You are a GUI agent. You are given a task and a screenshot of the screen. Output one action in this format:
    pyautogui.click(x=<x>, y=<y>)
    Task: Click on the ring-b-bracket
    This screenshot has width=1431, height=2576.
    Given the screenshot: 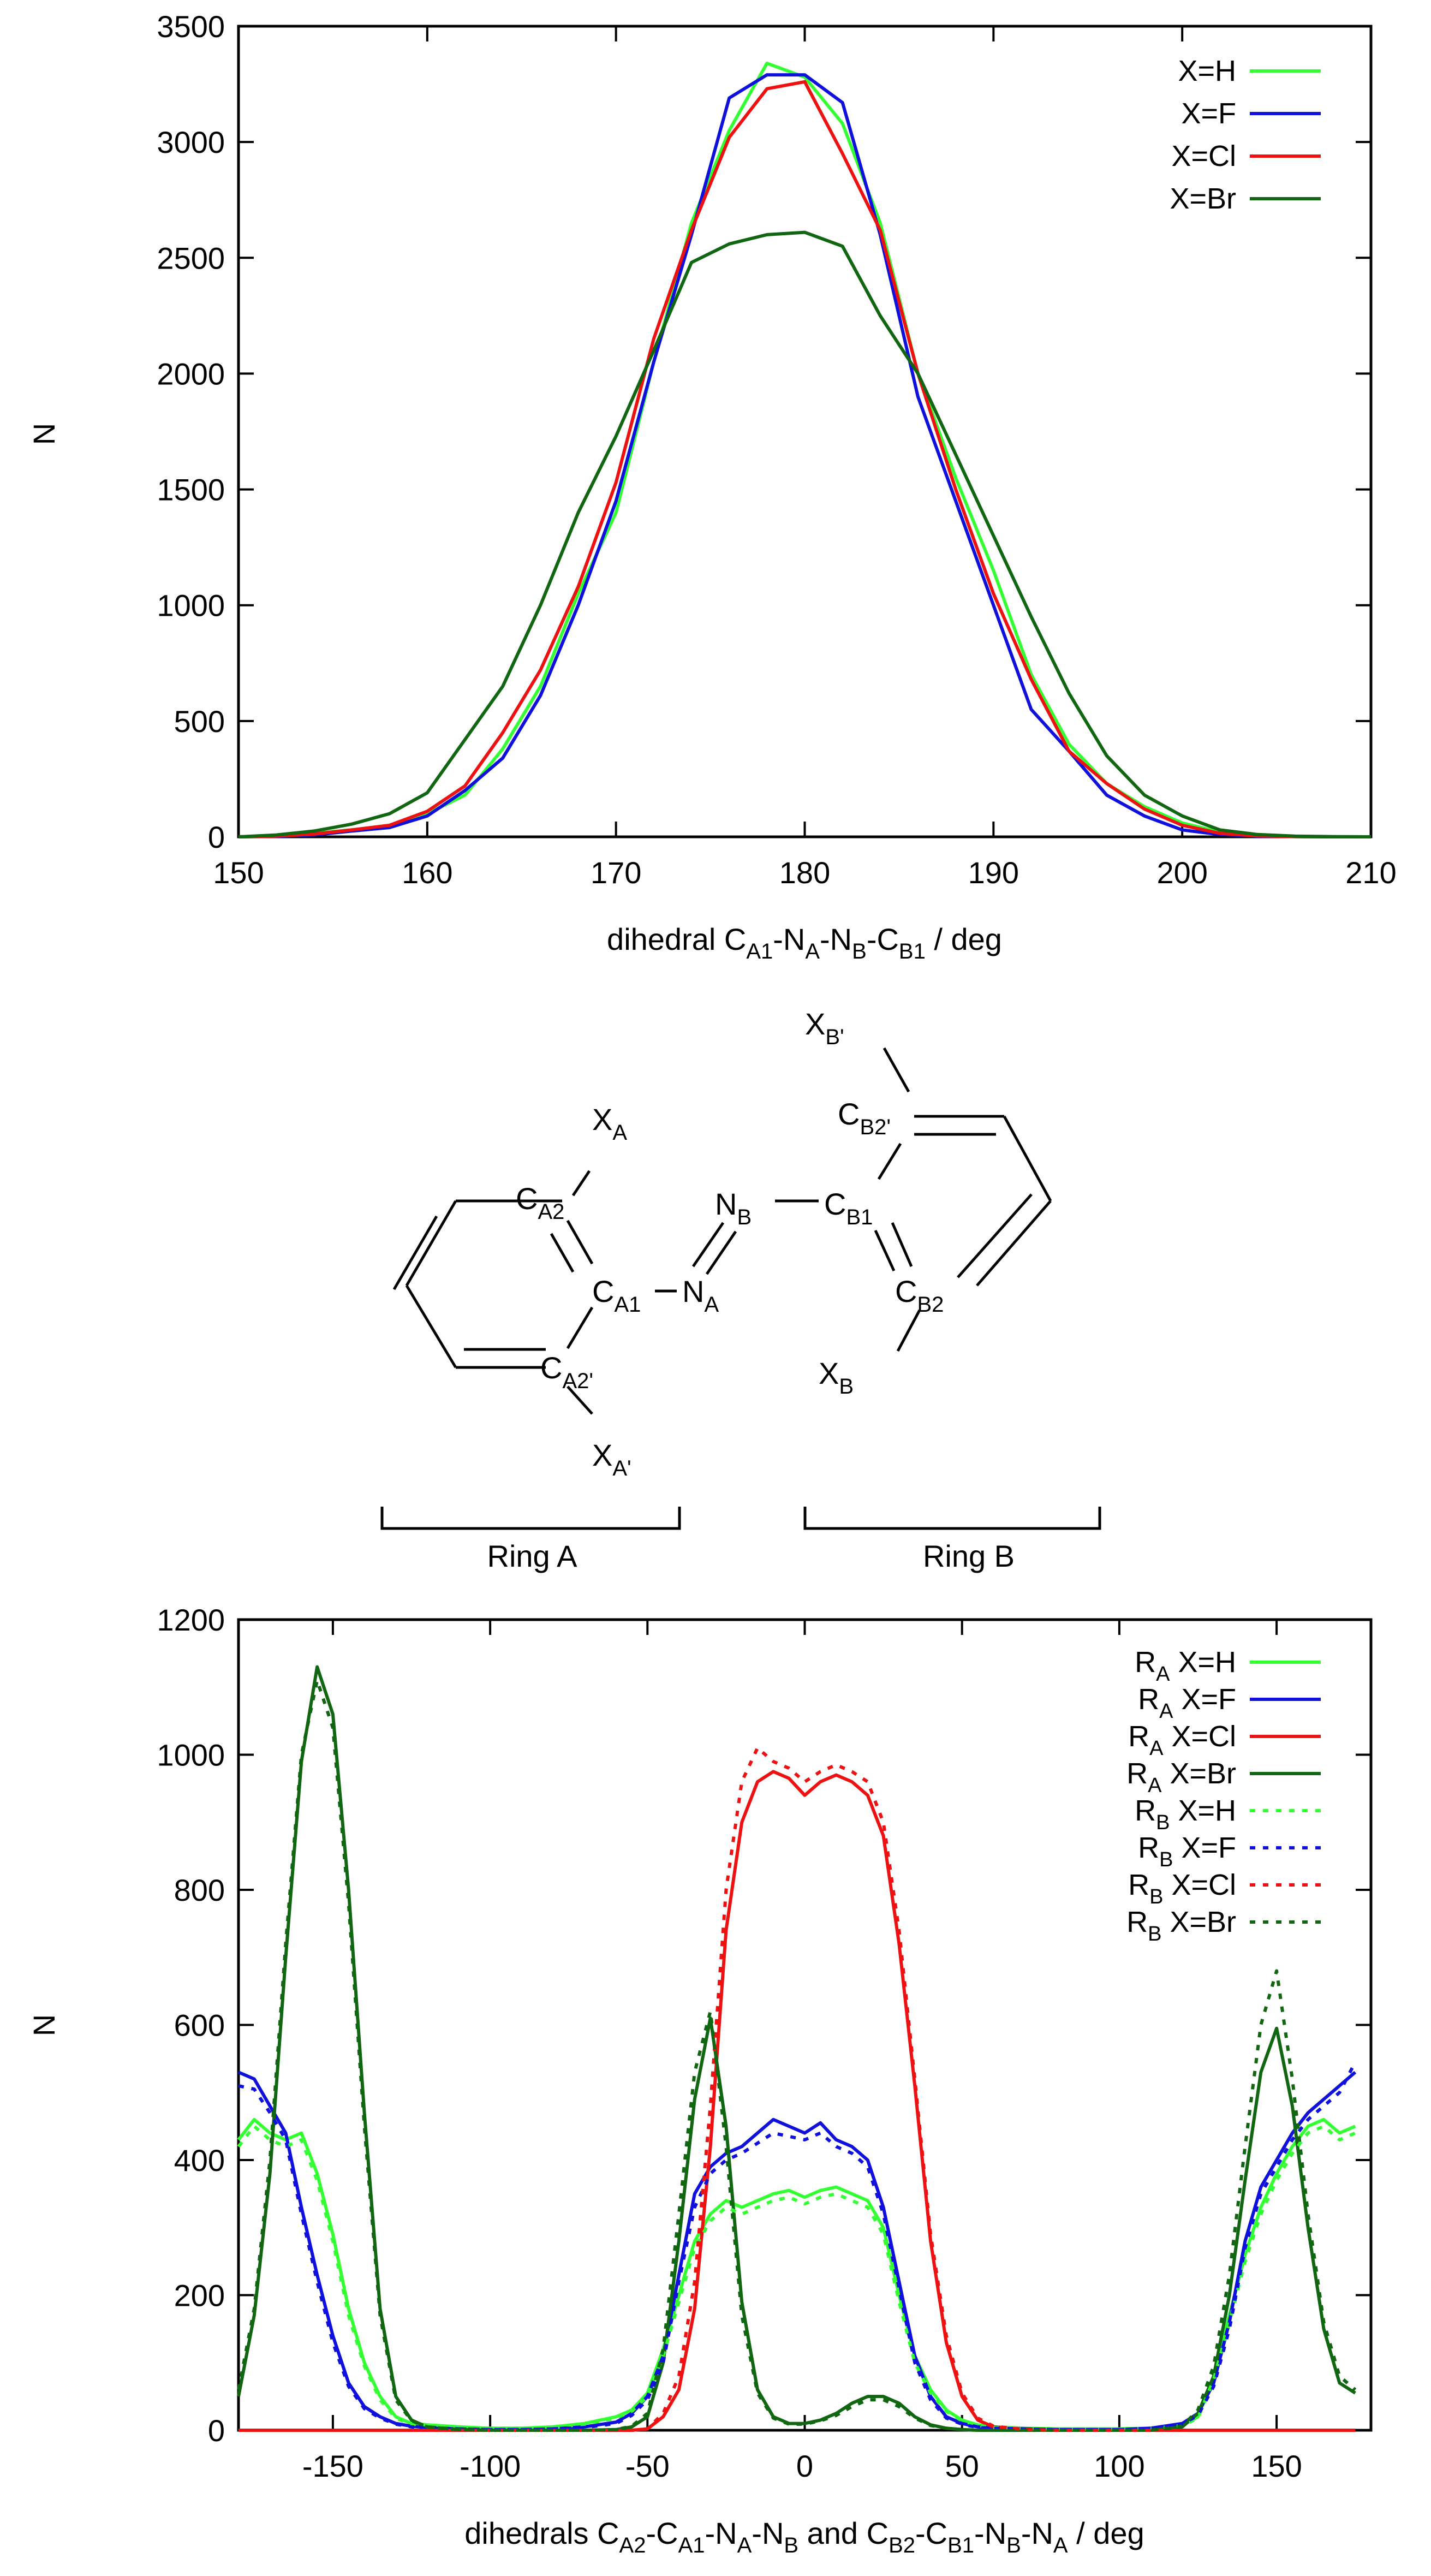 What is the action you would take?
    pyautogui.click(x=952, y=1518)
    